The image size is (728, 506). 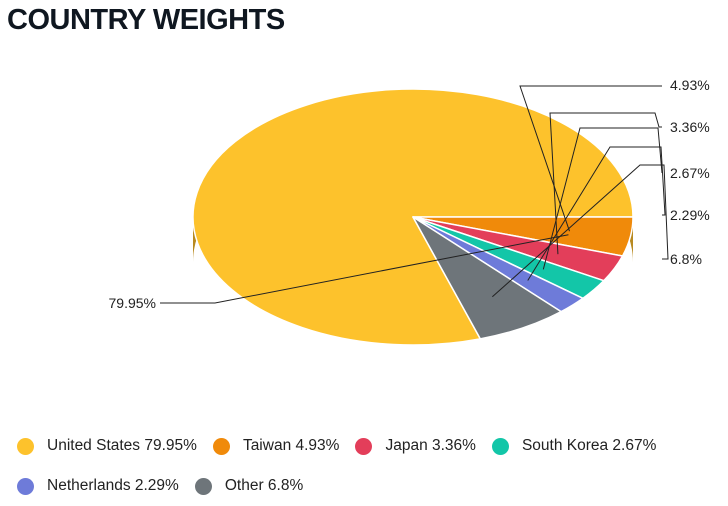 I want to click on data-label-japan: 3.36%, so click(x=690, y=127).